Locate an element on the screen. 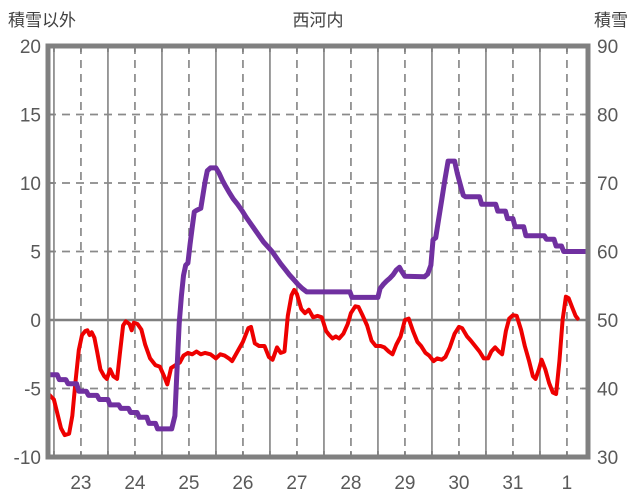 This screenshot has height=501, width=636. x-axis-tick-label: 27 is located at coordinates (296, 483).